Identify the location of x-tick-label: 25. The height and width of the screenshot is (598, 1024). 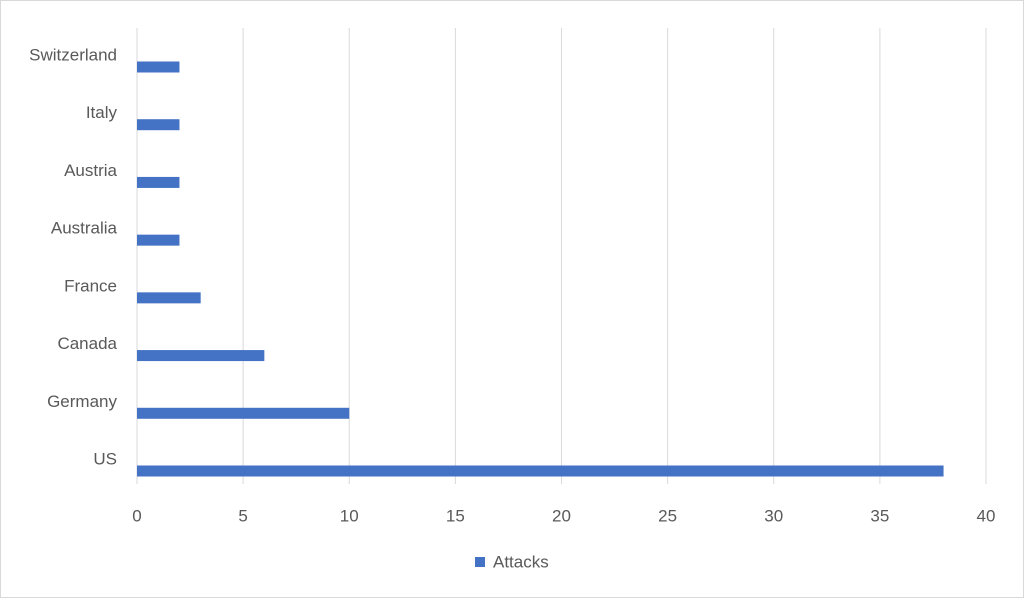
(667, 515).